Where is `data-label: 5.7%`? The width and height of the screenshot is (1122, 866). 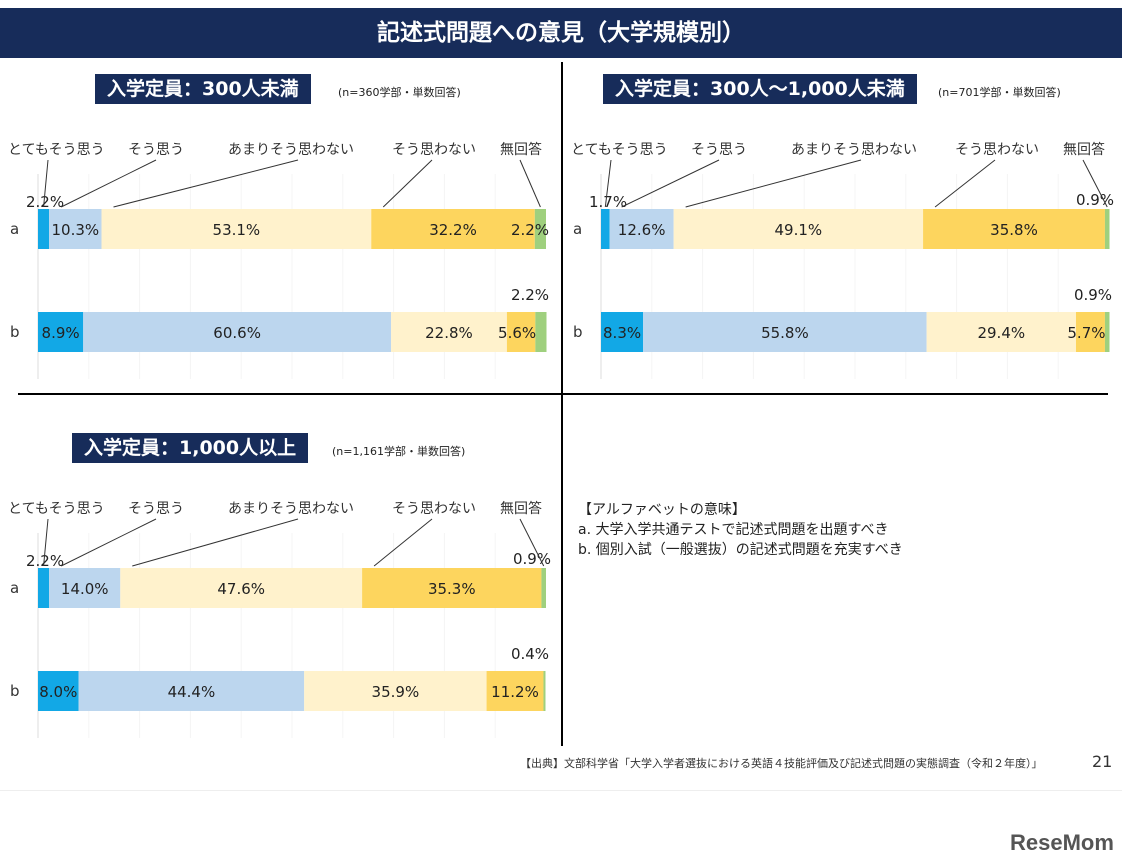 data-label: 5.7% is located at coordinates (1086, 333).